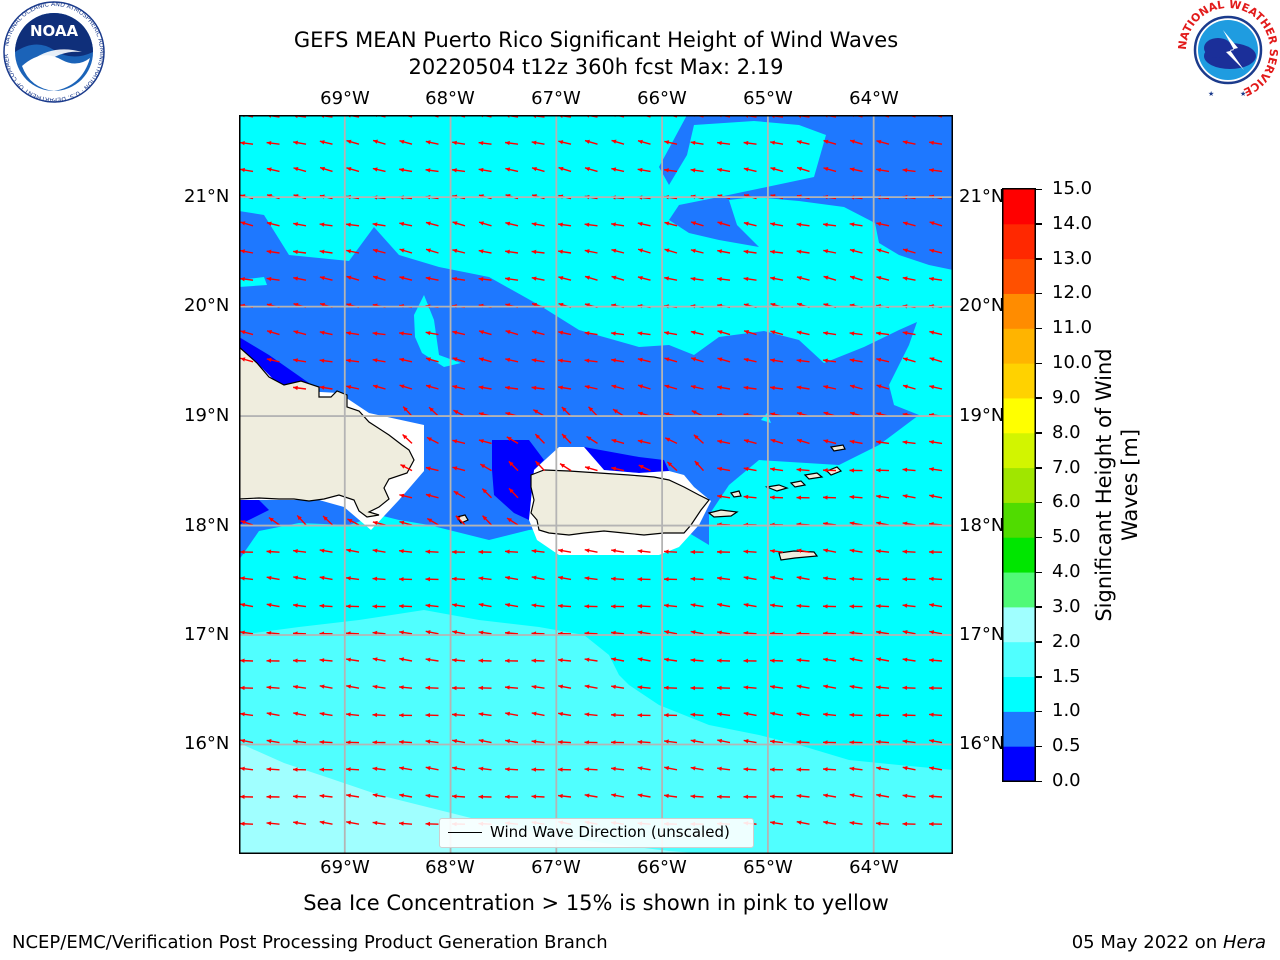 This screenshot has height=960, width=1280. Describe the element at coordinates (450, 867) in the screenshot. I see `lon-label-bottom-68w: 68°W` at that location.